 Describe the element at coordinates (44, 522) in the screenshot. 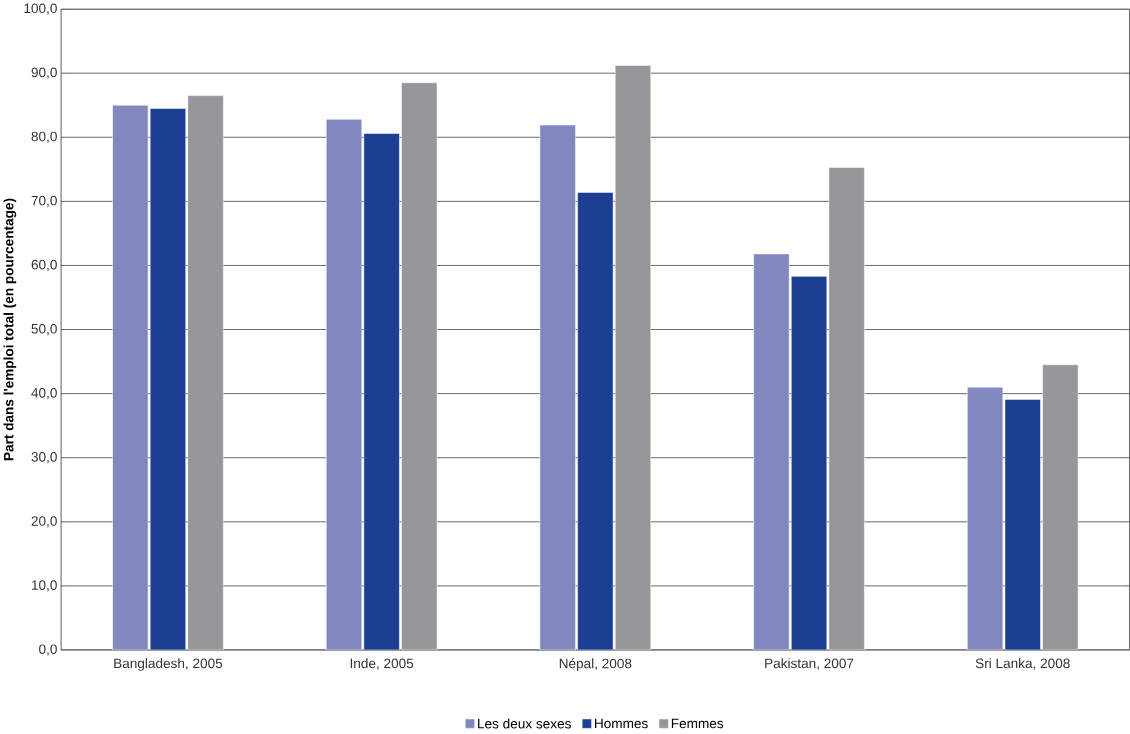

I see `y-tick-label: 20,0` at that location.